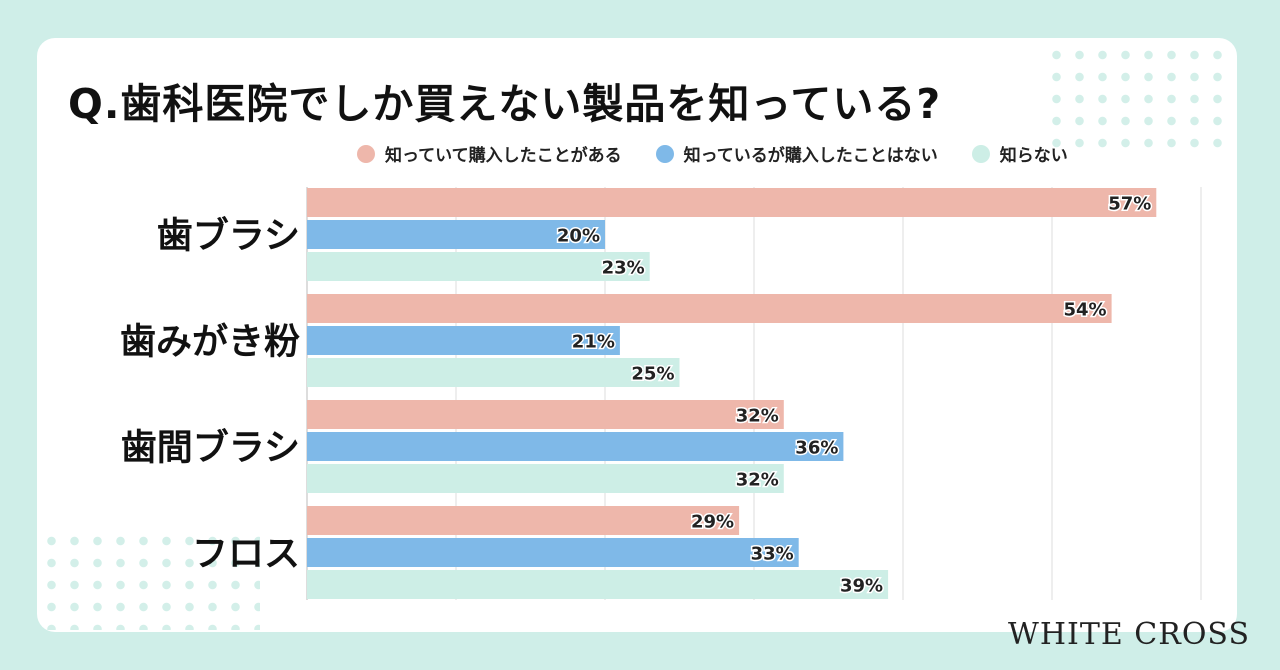 This screenshot has width=1280, height=670. I want to click on legend-label: 知っているが購入したことはない, so click(810, 156).